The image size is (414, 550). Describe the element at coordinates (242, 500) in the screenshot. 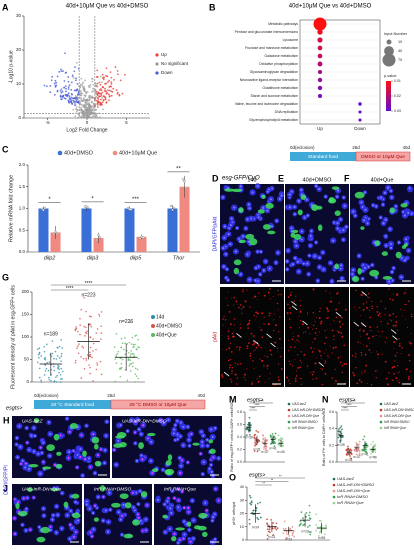

I see `y-tick-label: 30` at that location.